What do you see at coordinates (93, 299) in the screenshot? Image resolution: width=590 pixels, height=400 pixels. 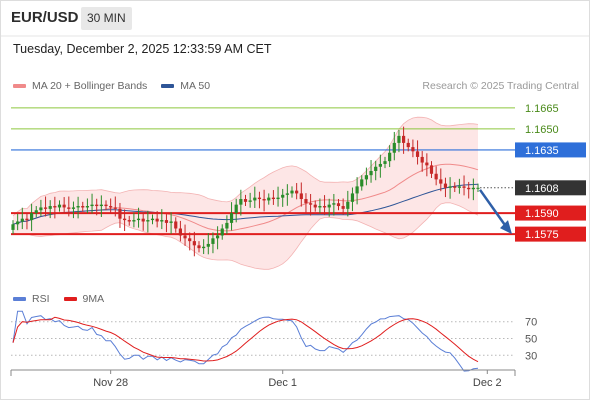 I see `legend-label-9ma: 9MA` at bounding box center [93, 299].